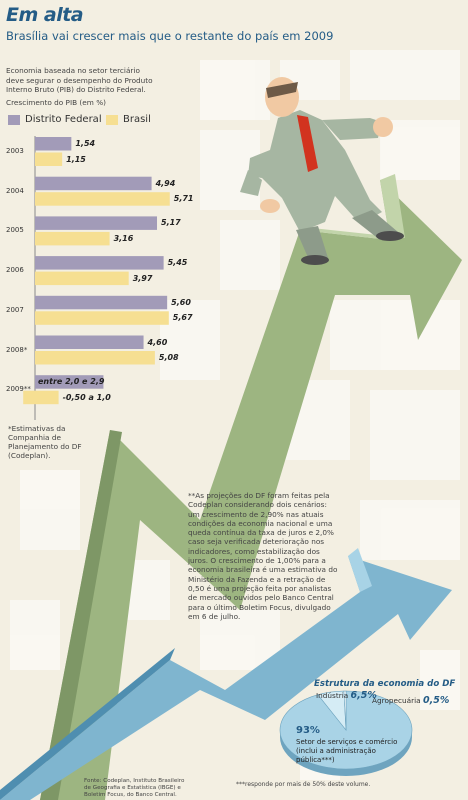 The image size is (468, 800). Describe the element at coordinates (168, 357) in the screenshot. I see `bar-label-brasil: 5,08` at that location.